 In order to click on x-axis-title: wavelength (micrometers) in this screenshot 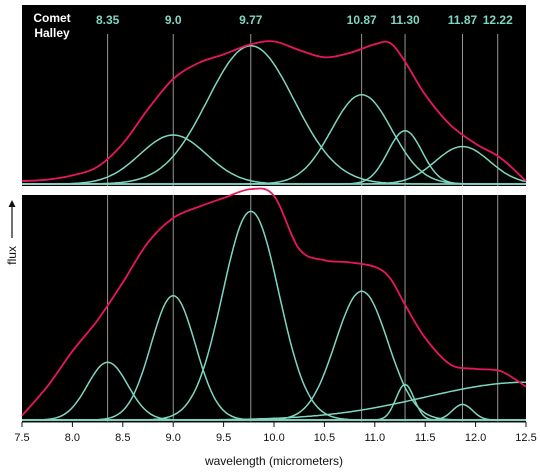, I will do `click(273, 461)`.